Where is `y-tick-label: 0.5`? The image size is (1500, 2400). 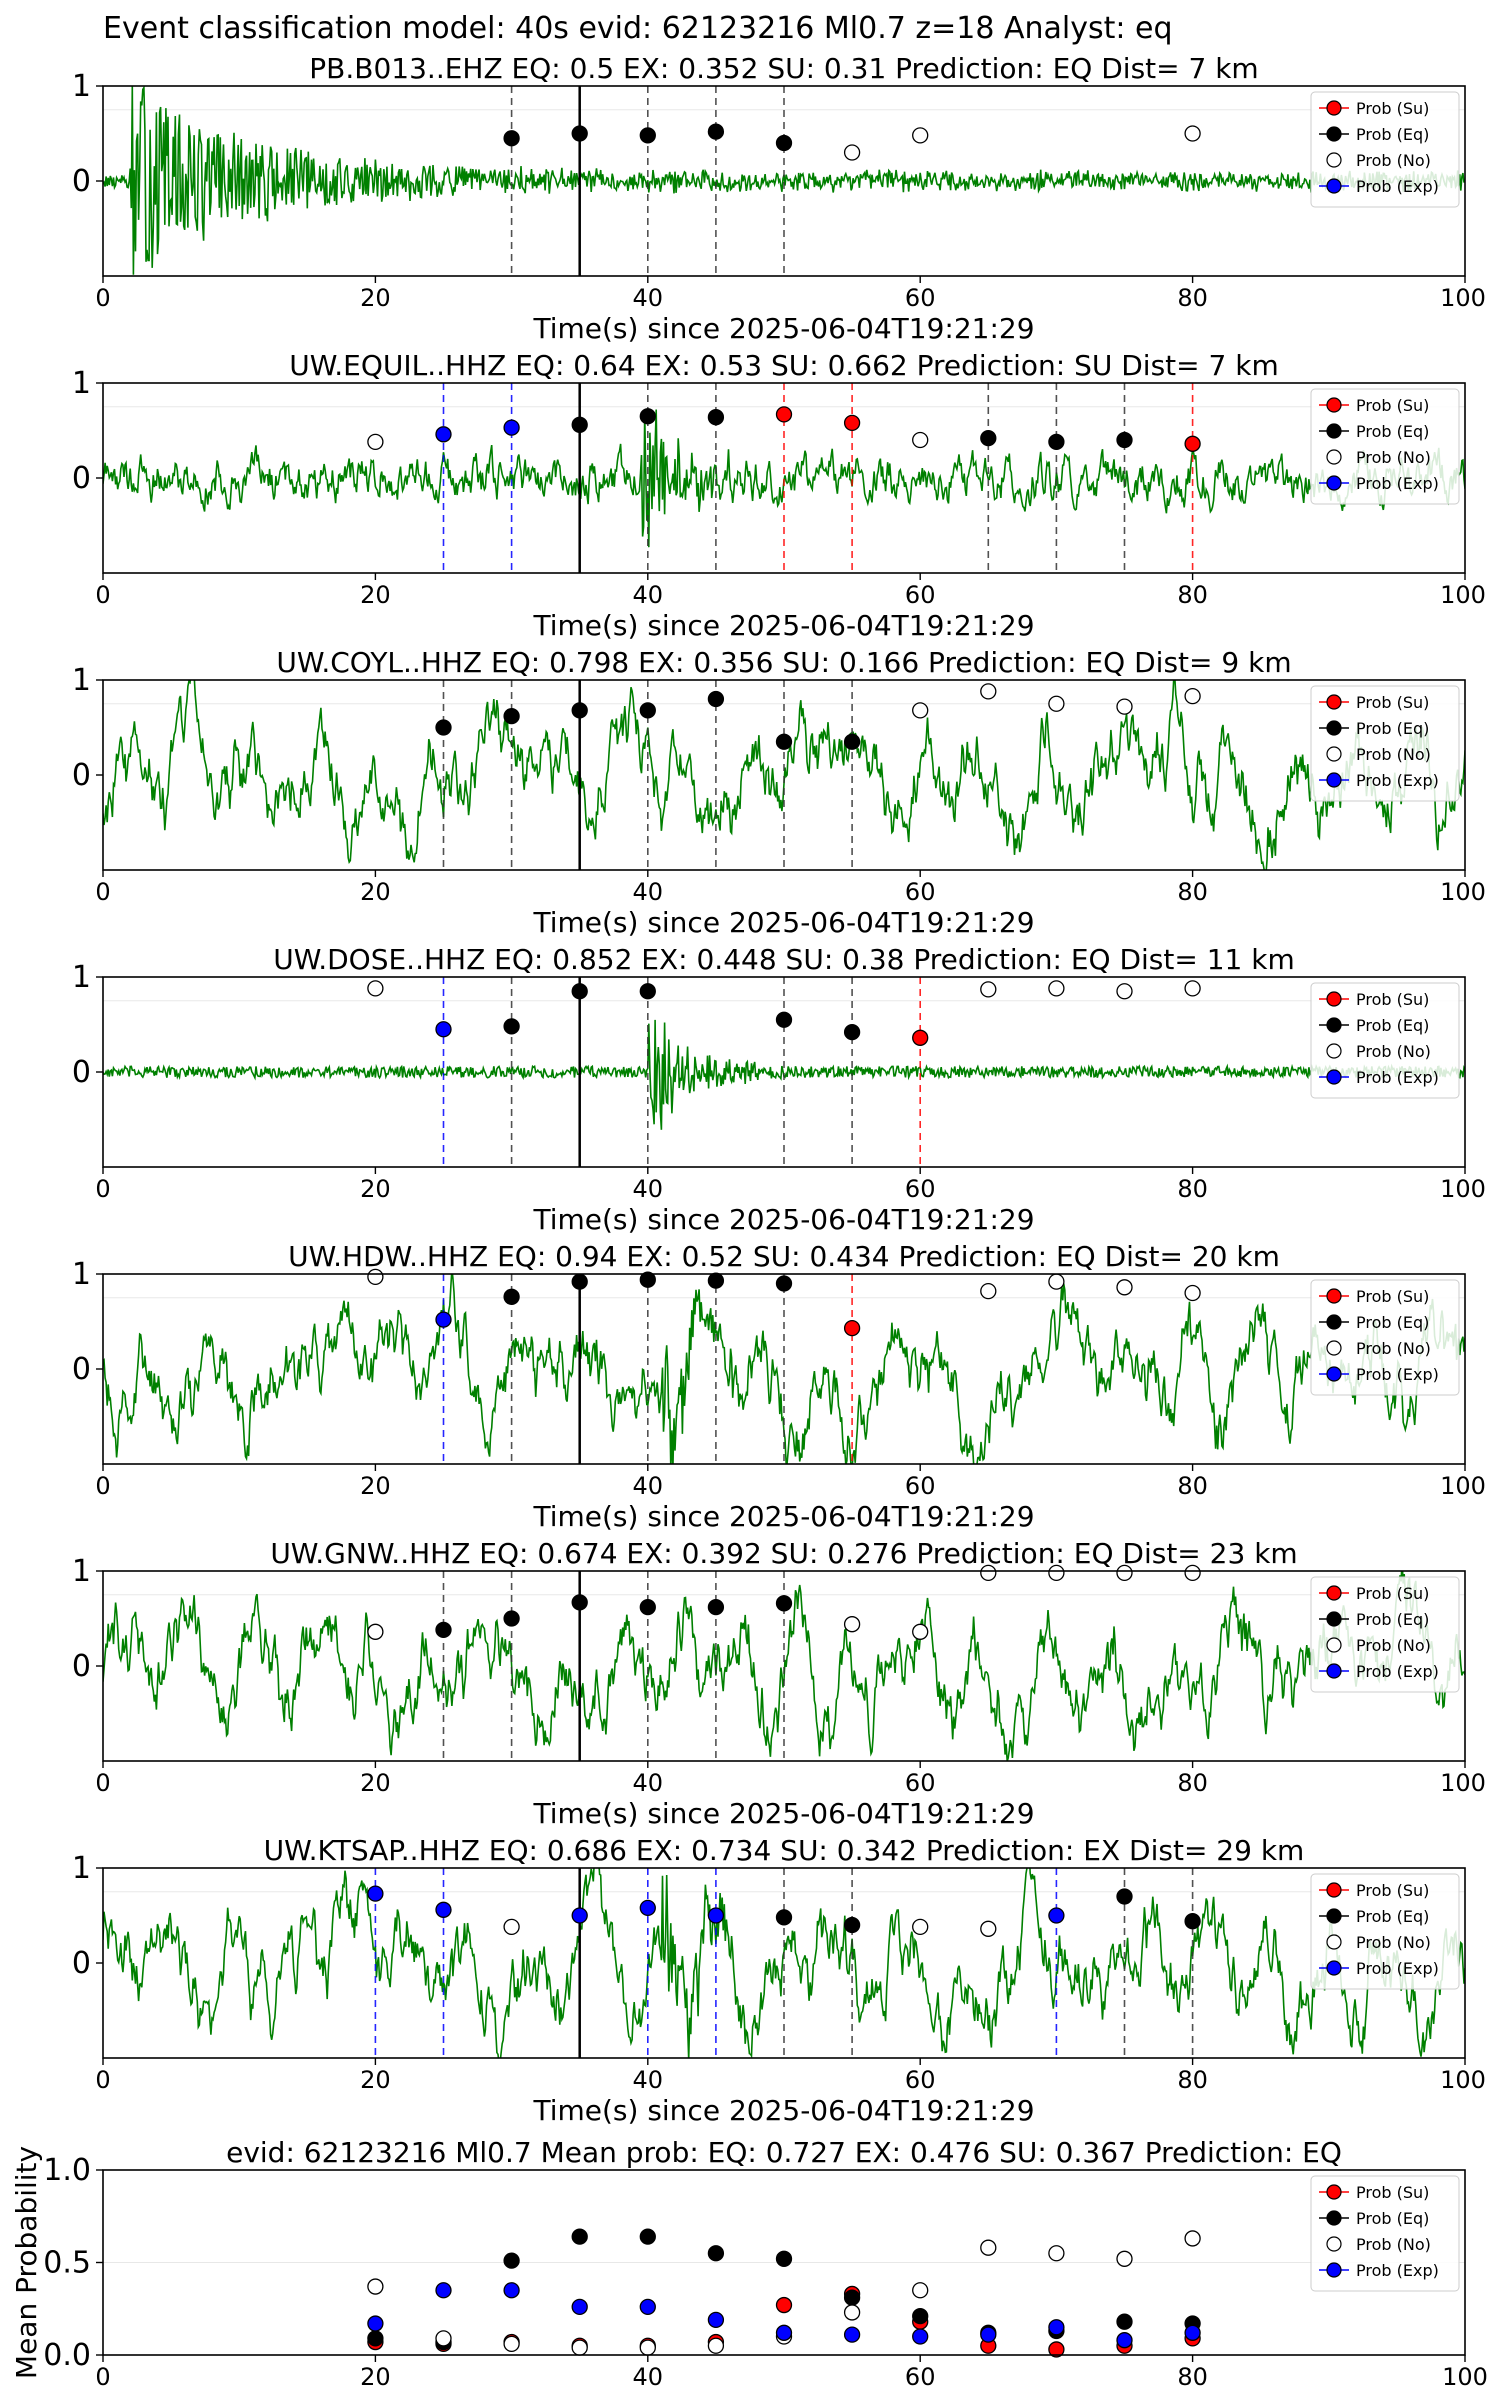 y-tick-label: 0.5 is located at coordinates (67, 2263).